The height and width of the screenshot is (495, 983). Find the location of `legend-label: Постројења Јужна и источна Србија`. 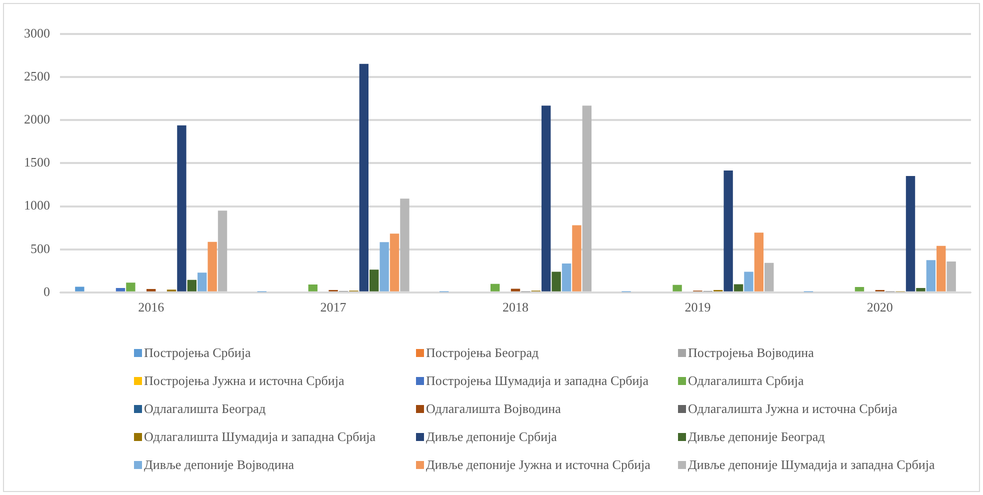

legend-label: Постројења Јужна и источна Србија is located at coordinates (244, 381).